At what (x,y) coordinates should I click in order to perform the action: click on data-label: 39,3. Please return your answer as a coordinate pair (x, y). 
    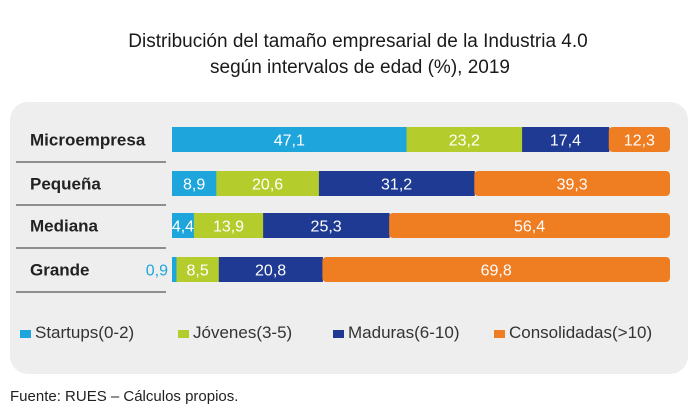
    Looking at the image, I should click on (572, 185).